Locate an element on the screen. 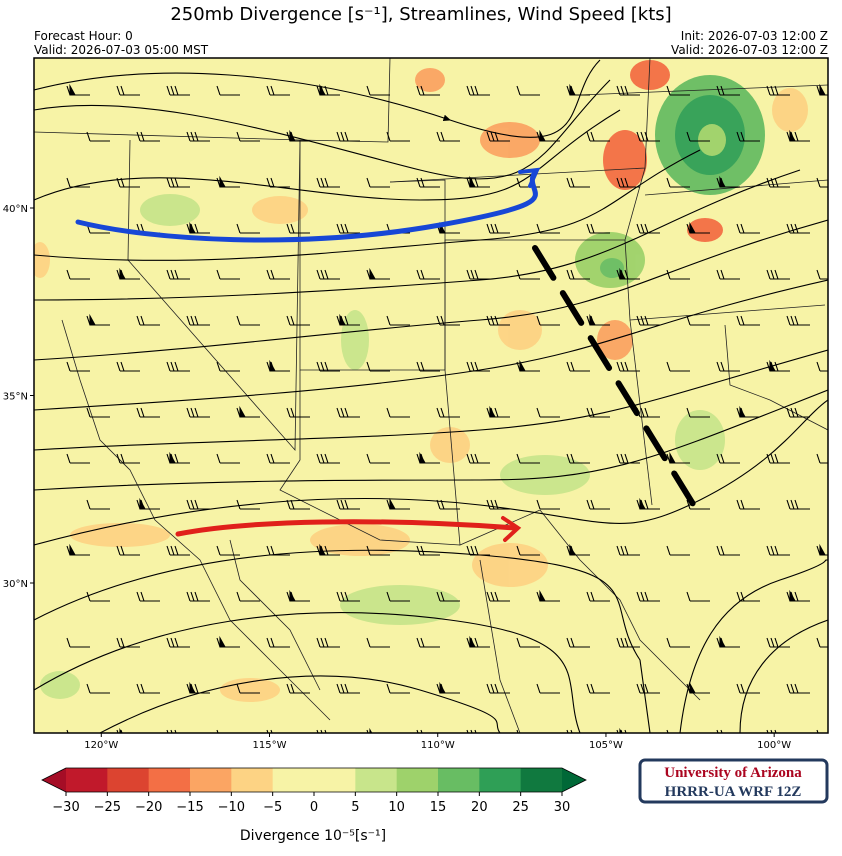  colorbar-extend-low is located at coordinates (54, 780).